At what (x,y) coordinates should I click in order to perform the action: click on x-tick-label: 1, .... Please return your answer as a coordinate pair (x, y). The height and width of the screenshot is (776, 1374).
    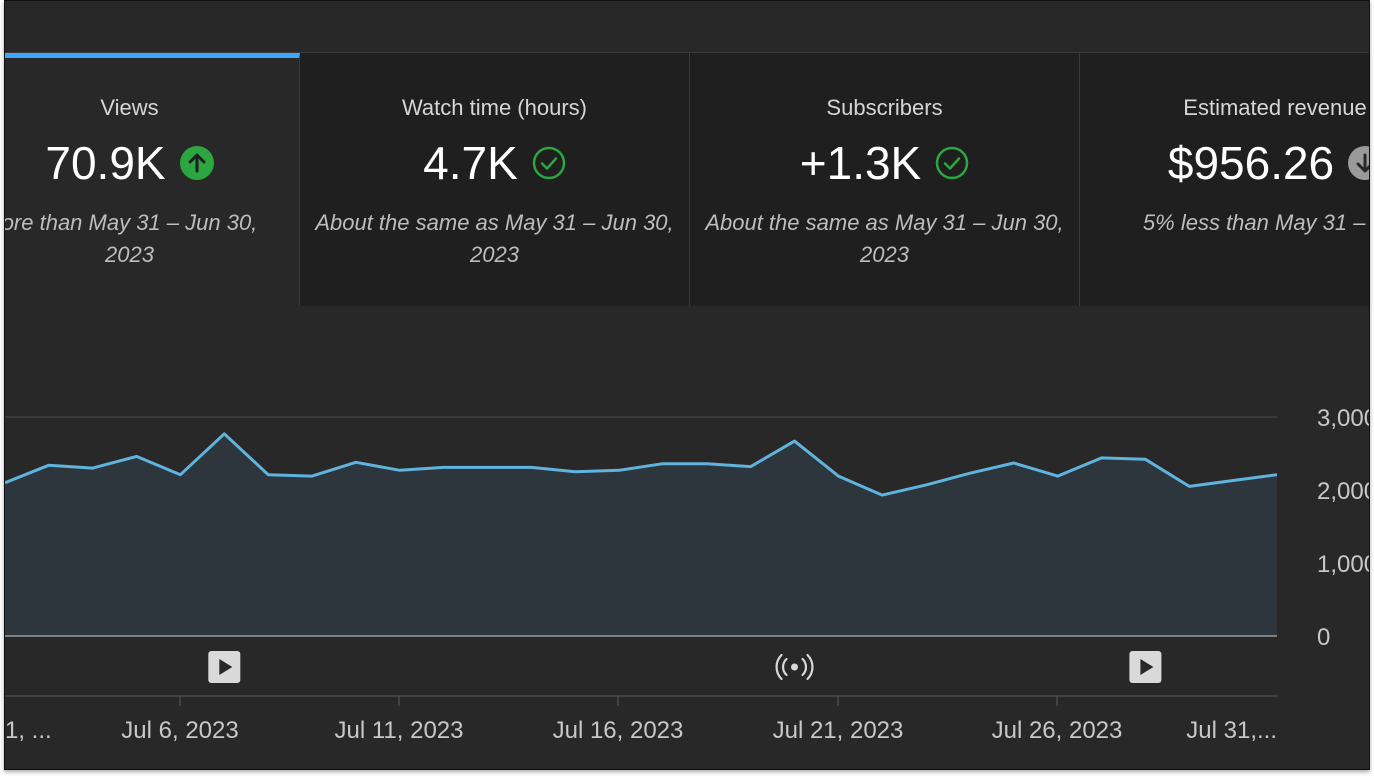
    Looking at the image, I should click on (28, 730).